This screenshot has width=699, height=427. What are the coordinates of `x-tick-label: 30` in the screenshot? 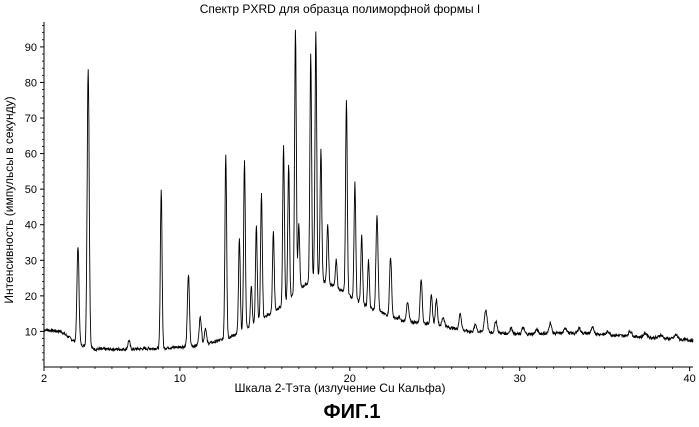 It's located at (520, 379).